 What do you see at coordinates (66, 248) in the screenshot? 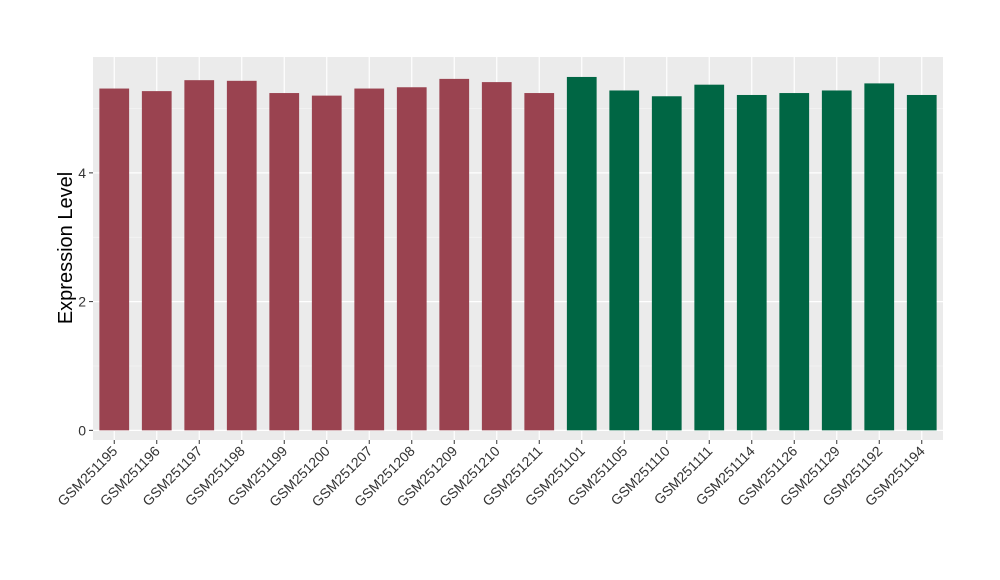
I see `y-axis-title: Expression Level` at bounding box center [66, 248].